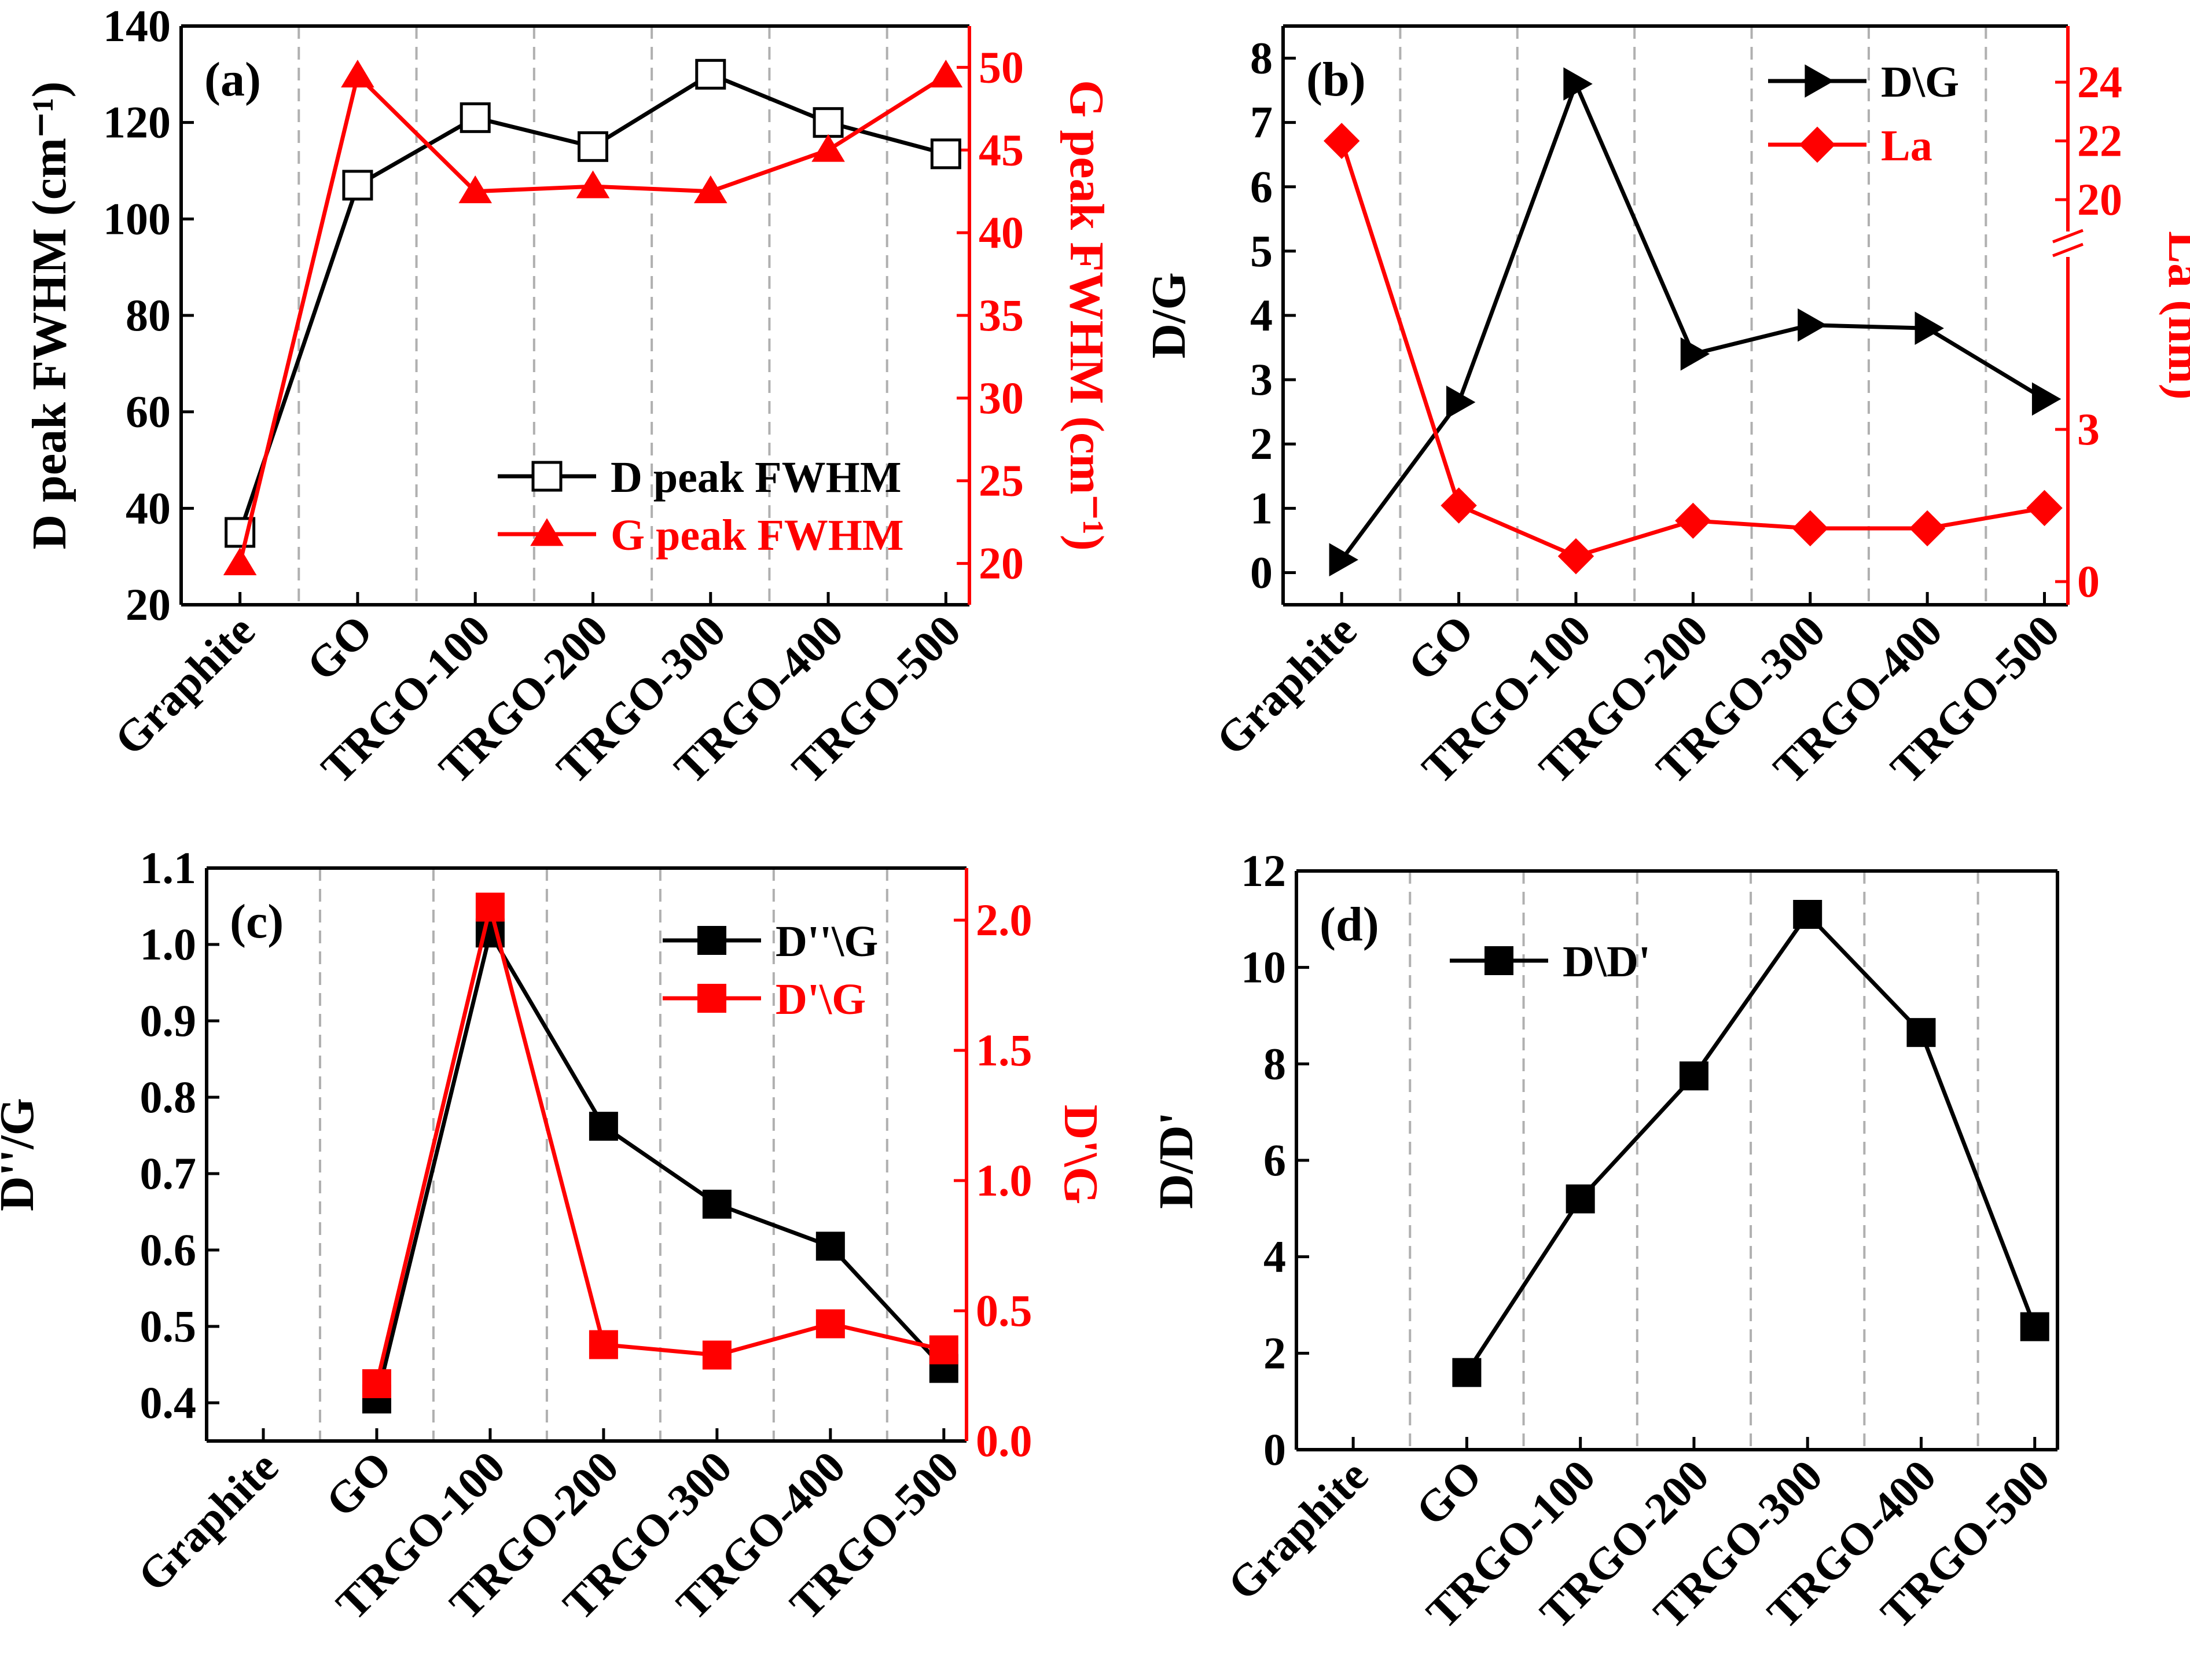  I want to click on right-tick-label: 50, so click(1001, 67).